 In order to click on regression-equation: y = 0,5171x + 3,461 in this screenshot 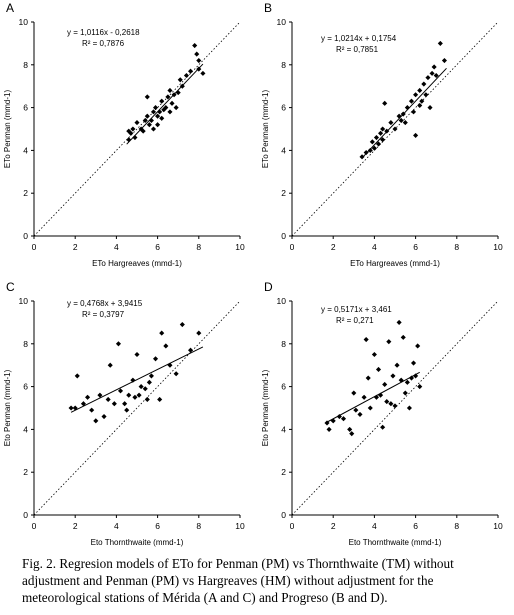, I will do `click(356, 309)`.